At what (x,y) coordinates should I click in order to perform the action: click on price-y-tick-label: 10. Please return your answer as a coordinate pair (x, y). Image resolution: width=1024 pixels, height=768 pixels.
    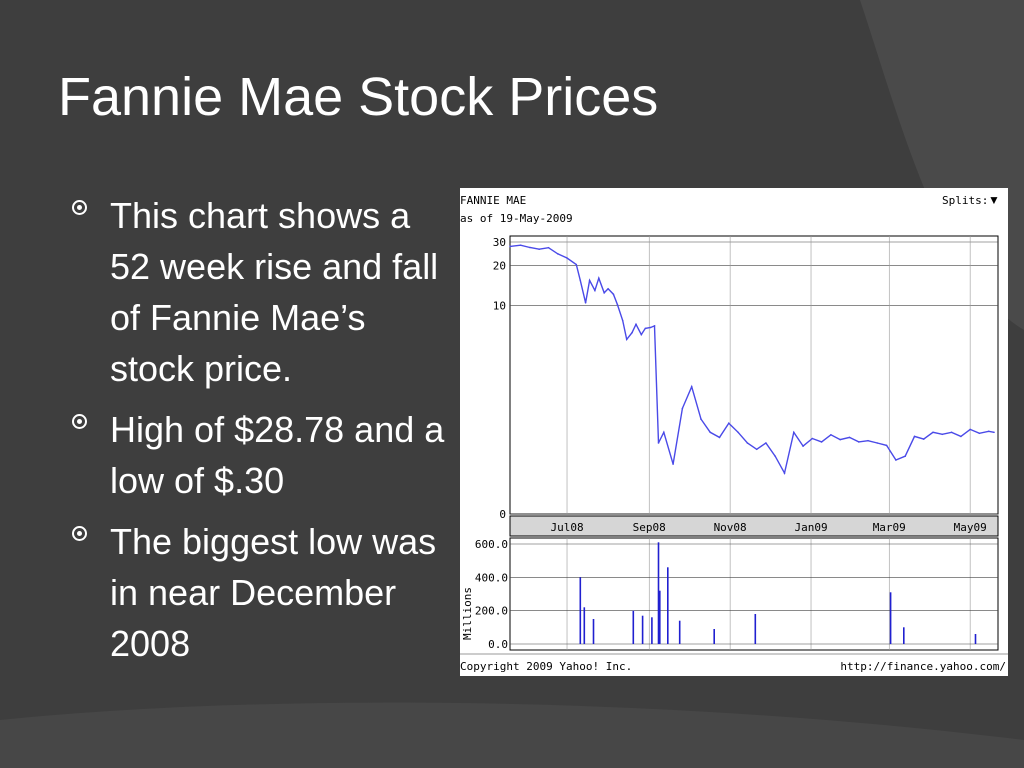
    Looking at the image, I should click on (499, 306).